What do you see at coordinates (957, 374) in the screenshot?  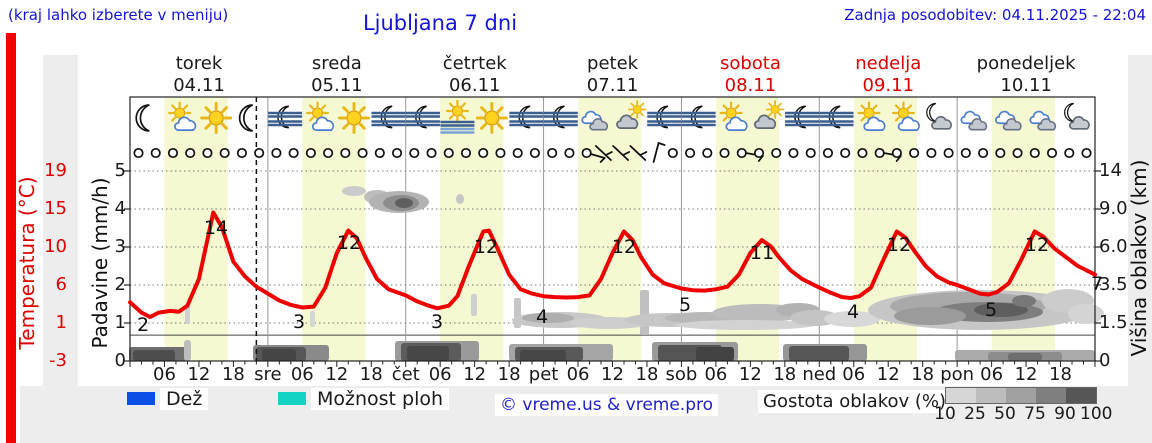 I see `day-abbr-label: pon` at bounding box center [957, 374].